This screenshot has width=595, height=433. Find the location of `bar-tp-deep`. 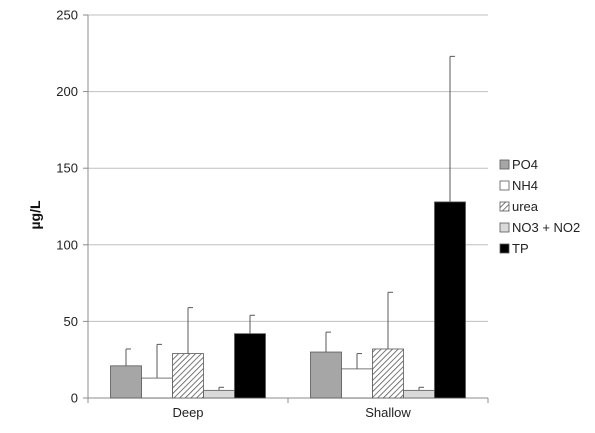

bar-tp-deep is located at coordinates (250, 366).